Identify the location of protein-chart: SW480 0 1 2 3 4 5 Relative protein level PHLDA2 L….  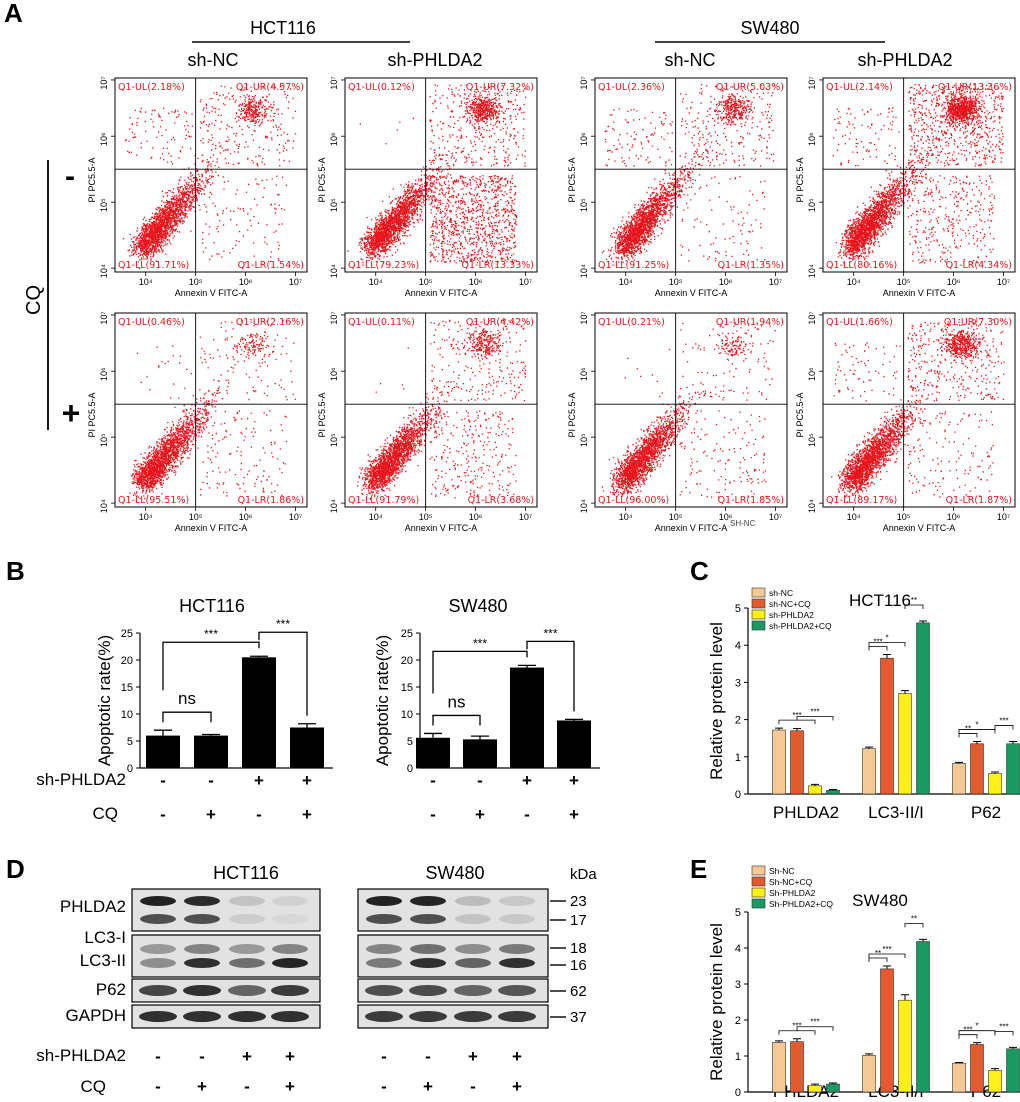
(863, 983).